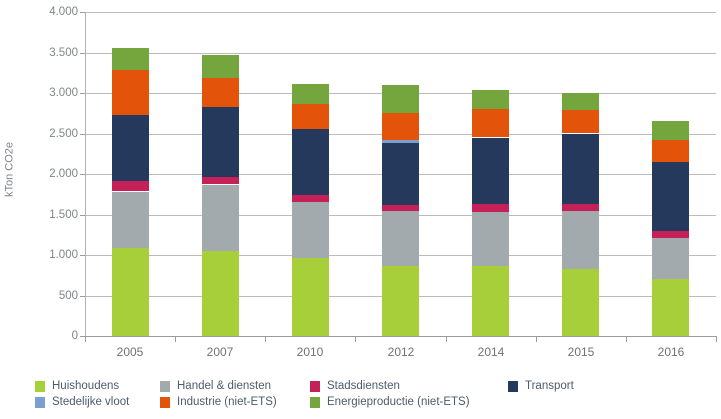  What do you see at coordinates (130, 59) in the screenshot?
I see `bar-segment-energieproductie-niet-ets-2005` at bounding box center [130, 59].